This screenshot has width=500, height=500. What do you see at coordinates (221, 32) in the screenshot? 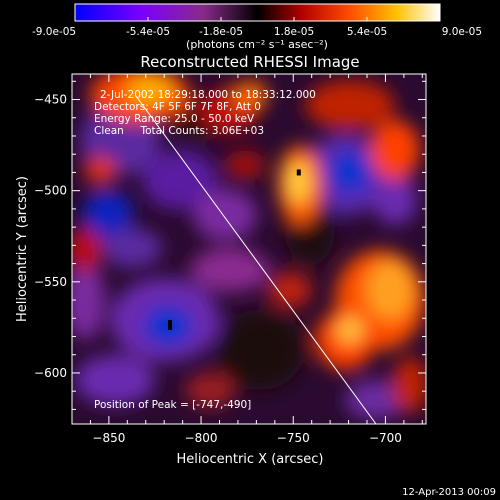
I see `colorbar-tick-label: -1.8e-05` at bounding box center [221, 32].